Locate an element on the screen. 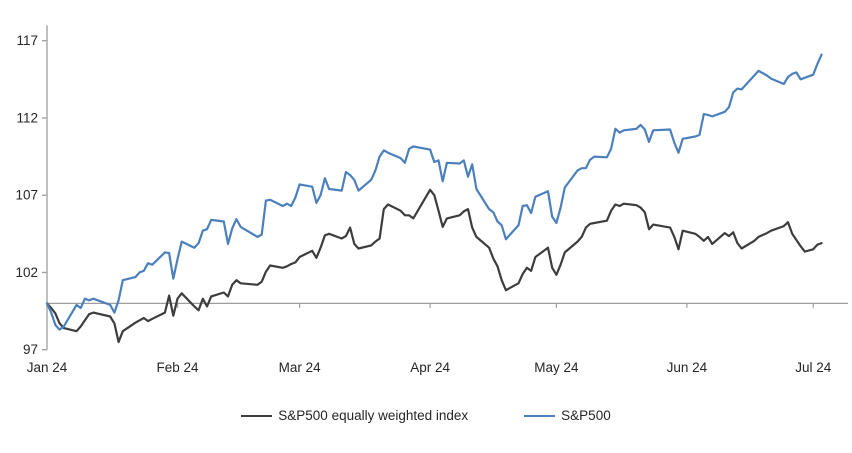  x-tick-label: May 24 is located at coordinates (556, 367).